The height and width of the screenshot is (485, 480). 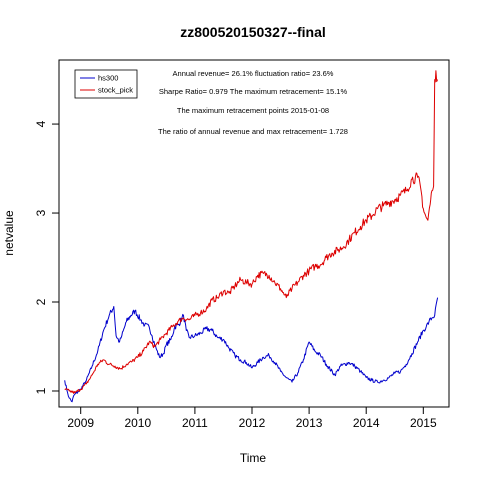 I want to click on x-tick-label: 2014, so click(x=366, y=423).